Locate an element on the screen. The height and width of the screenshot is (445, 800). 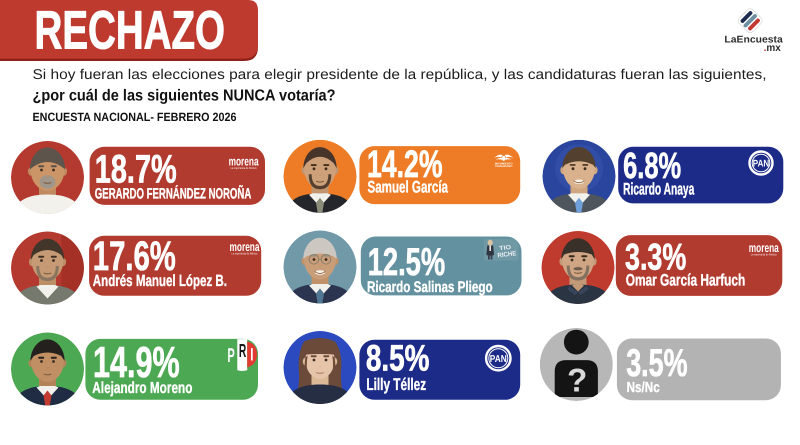
svg-text: Lilly Téllez is located at coordinates (396, 384).